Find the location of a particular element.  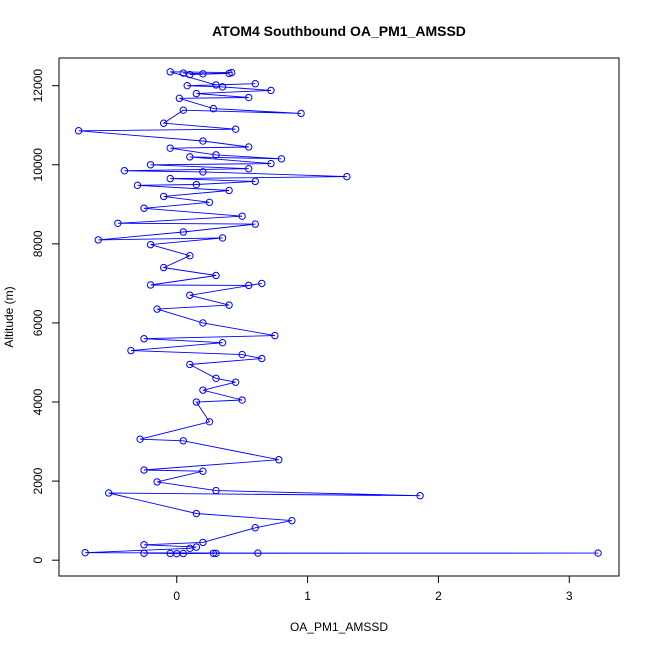

x-tick-label: 1 is located at coordinates (307, 596).